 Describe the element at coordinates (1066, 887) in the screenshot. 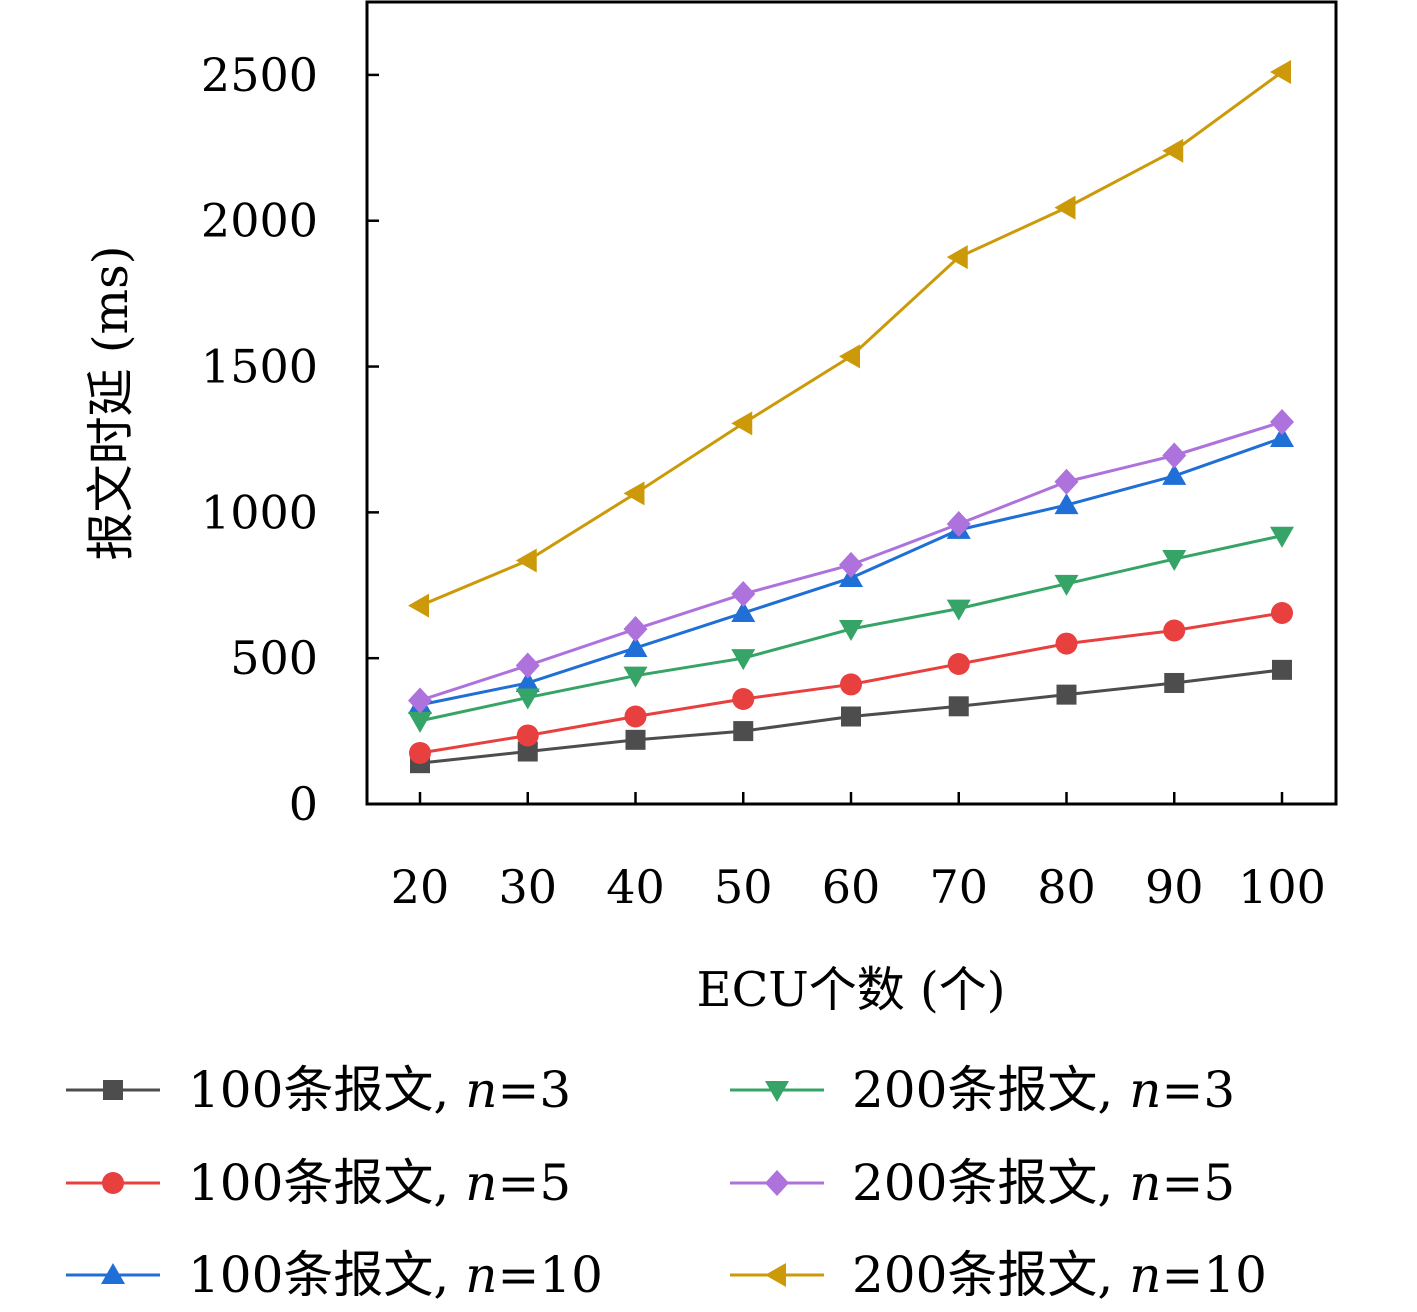

I see `x-tick-label: 80` at that location.